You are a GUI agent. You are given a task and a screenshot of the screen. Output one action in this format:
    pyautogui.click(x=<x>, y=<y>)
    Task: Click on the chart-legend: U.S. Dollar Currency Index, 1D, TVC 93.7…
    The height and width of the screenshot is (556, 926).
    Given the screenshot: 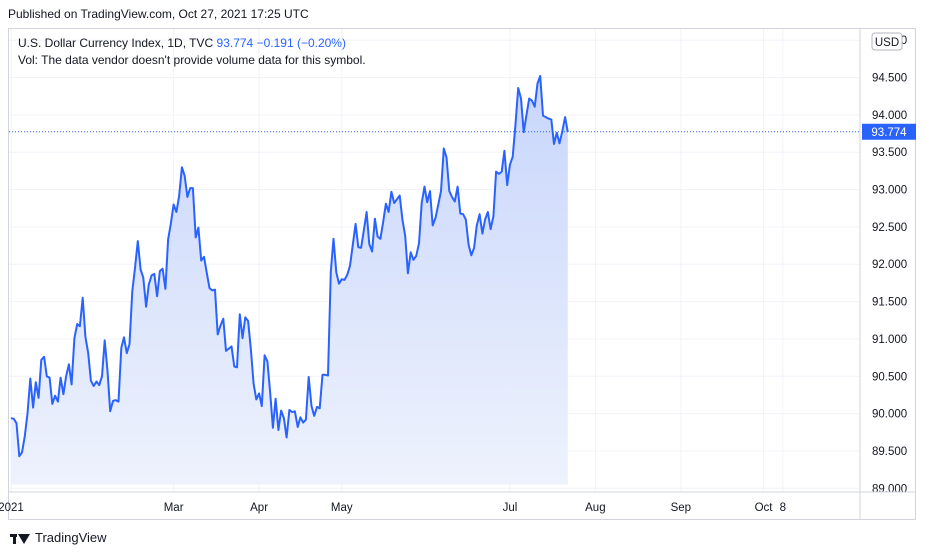 What is the action you would take?
    pyautogui.click(x=192, y=52)
    